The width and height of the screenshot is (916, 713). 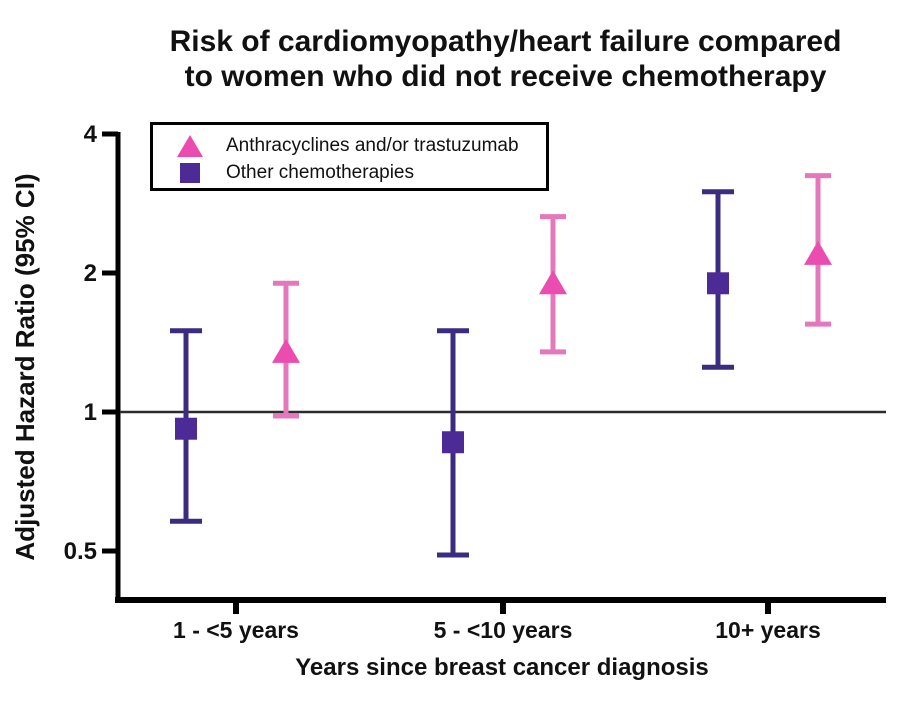 I want to click on x-tick-label: 10+ years, so click(x=768, y=630).